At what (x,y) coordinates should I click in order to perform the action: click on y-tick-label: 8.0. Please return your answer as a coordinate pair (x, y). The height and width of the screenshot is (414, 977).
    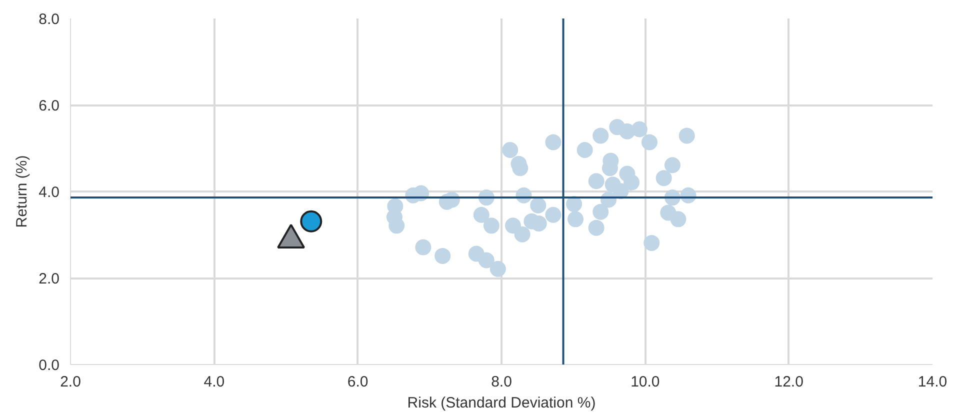
    Looking at the image, I should click on (49, 19).